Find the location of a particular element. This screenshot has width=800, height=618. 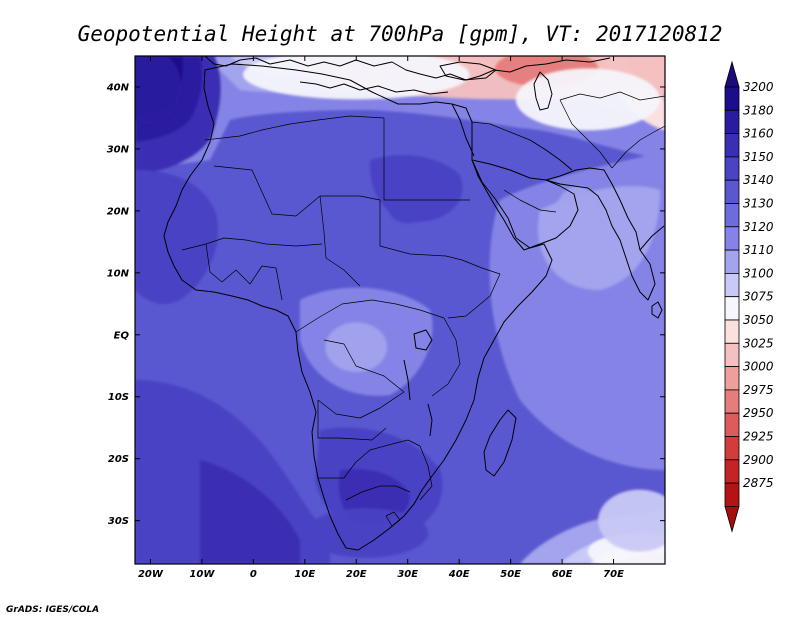

lake-victoria is located at coordinates (423, 340).